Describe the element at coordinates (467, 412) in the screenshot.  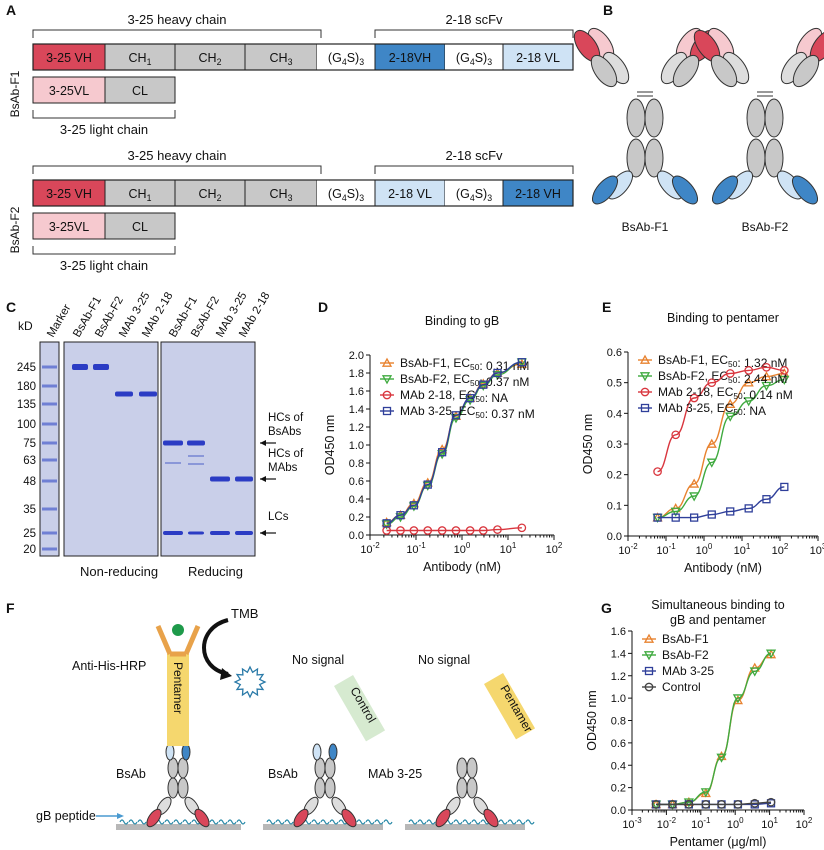
I see `legend-entry: MAb 3-25, EC50: 0.37 nM` at that location.